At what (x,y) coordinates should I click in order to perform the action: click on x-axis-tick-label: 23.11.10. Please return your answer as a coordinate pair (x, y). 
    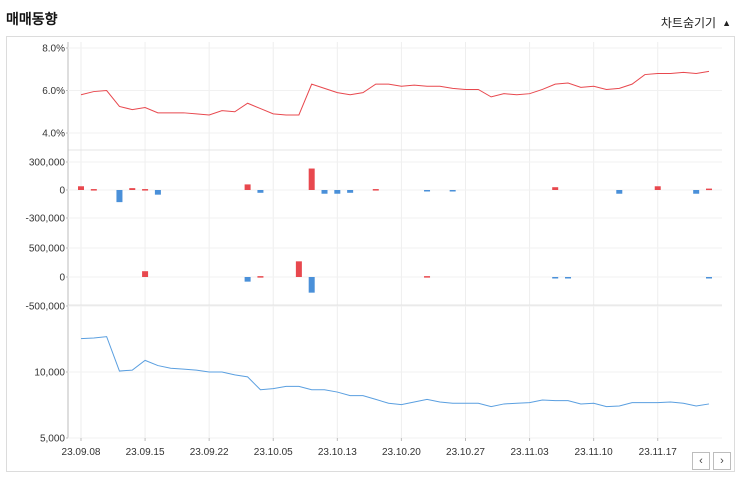
    Looking at the image, I should click on (594, 452).